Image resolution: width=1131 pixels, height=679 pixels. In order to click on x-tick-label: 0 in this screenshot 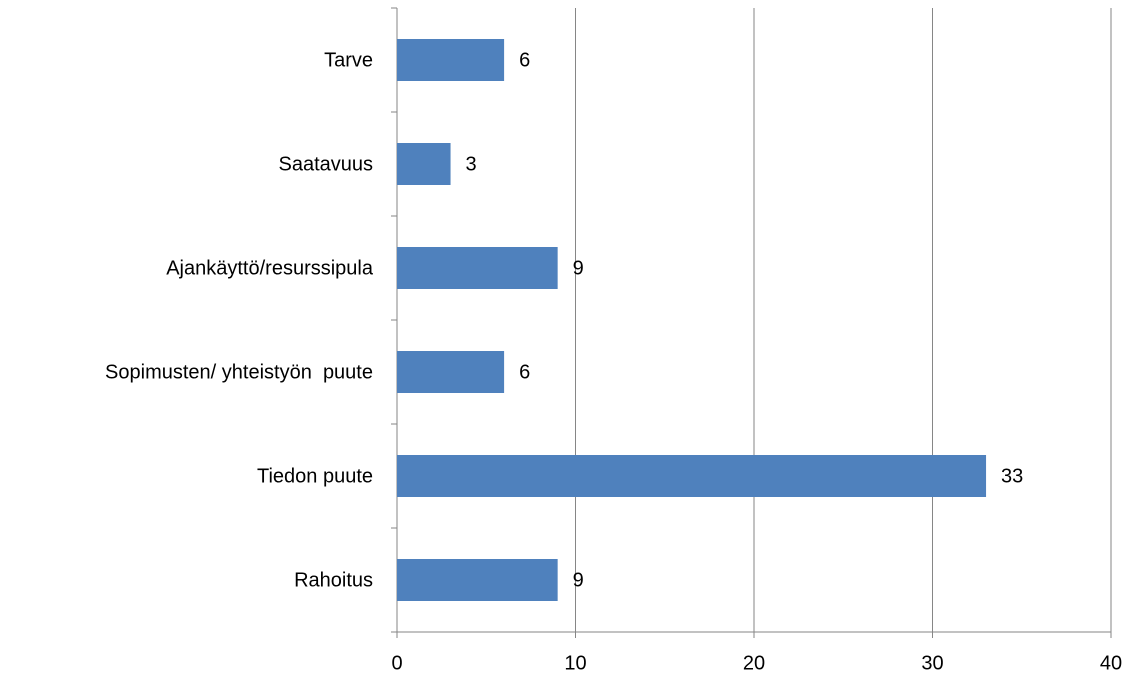, I will do `click(396, 663)`.